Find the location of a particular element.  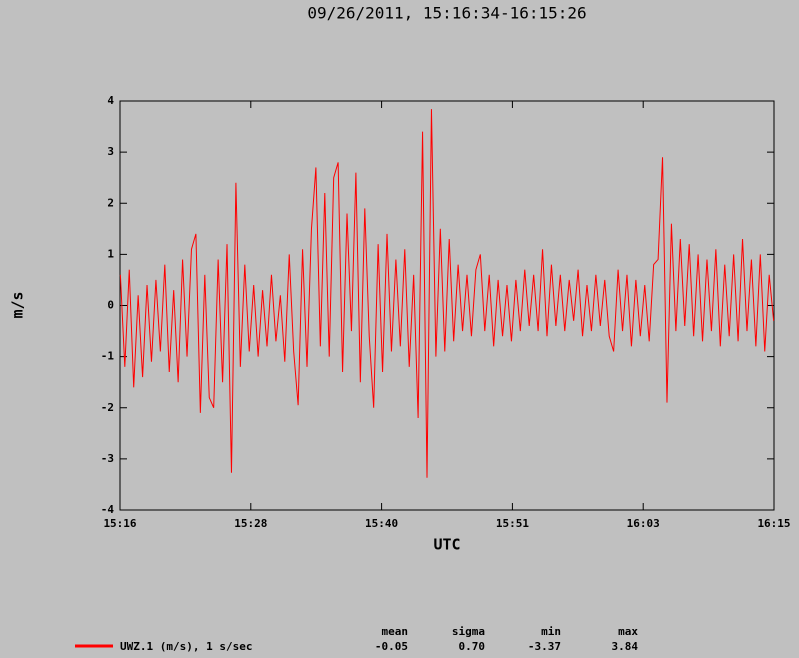

y-tick-label: 2 is located at coordinates (110, 202).